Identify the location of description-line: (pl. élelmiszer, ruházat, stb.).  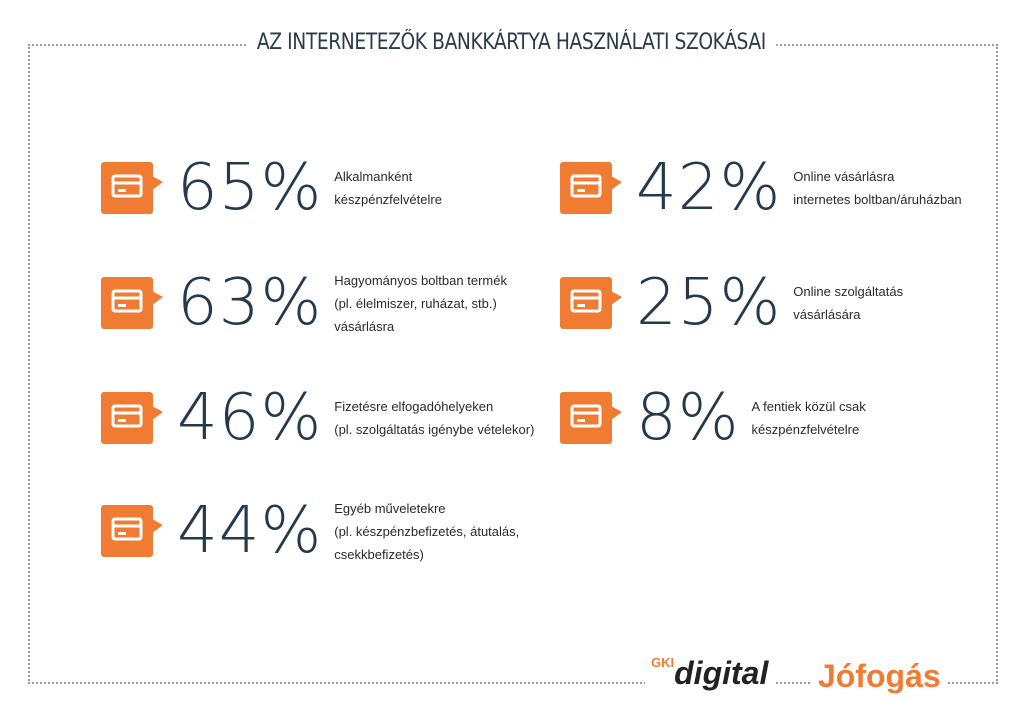
(415, 303).